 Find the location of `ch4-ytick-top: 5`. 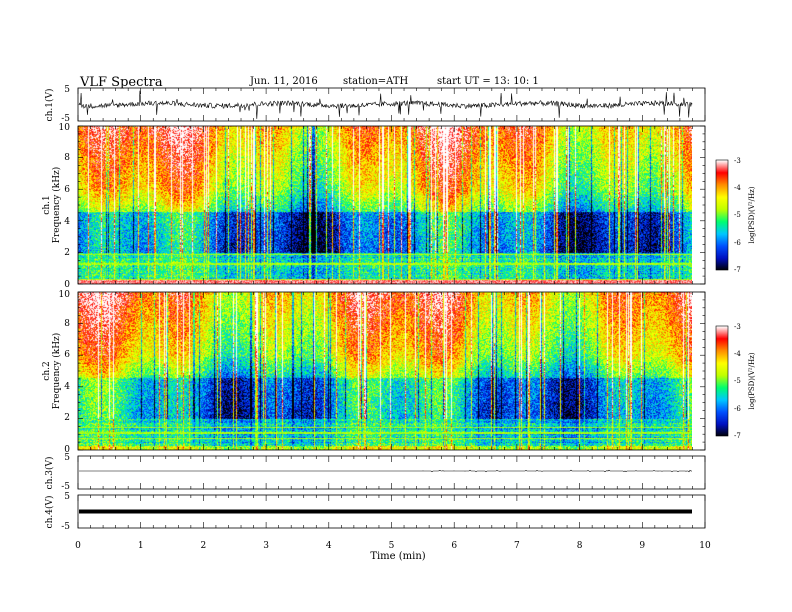

ch4-ytick-top: 5 is located at coordinates (67, 497).